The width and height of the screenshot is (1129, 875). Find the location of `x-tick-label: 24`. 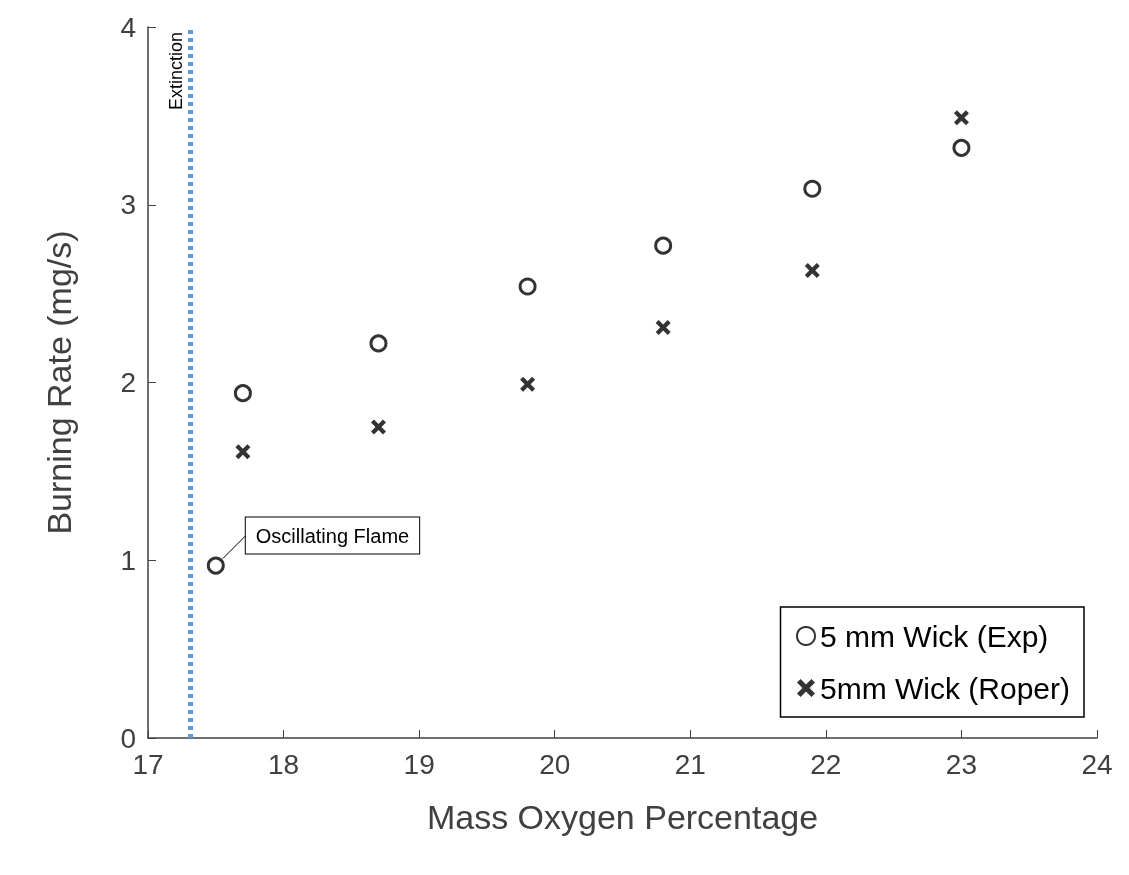

x-tick-label: 24 is located at coordinates (1097, 764).